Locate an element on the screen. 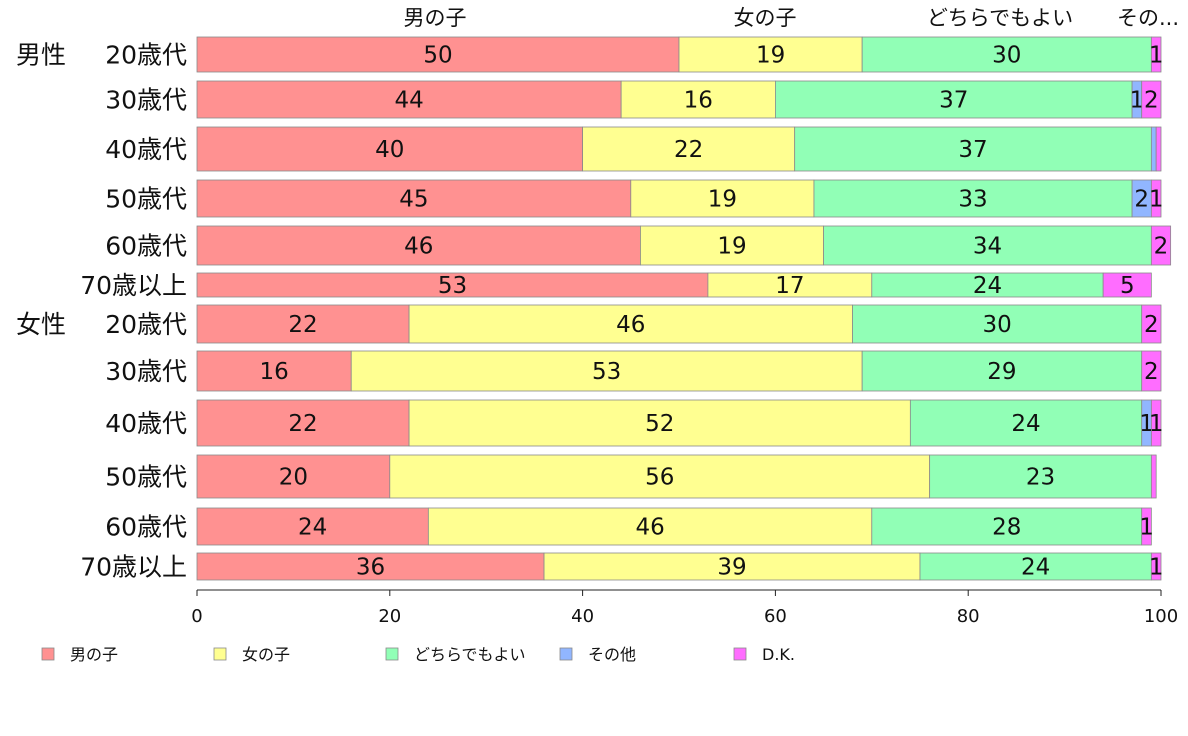 This screenshot has width=1188, height=736. category-header-label: 男の子 is located at coordinates (435, 18).